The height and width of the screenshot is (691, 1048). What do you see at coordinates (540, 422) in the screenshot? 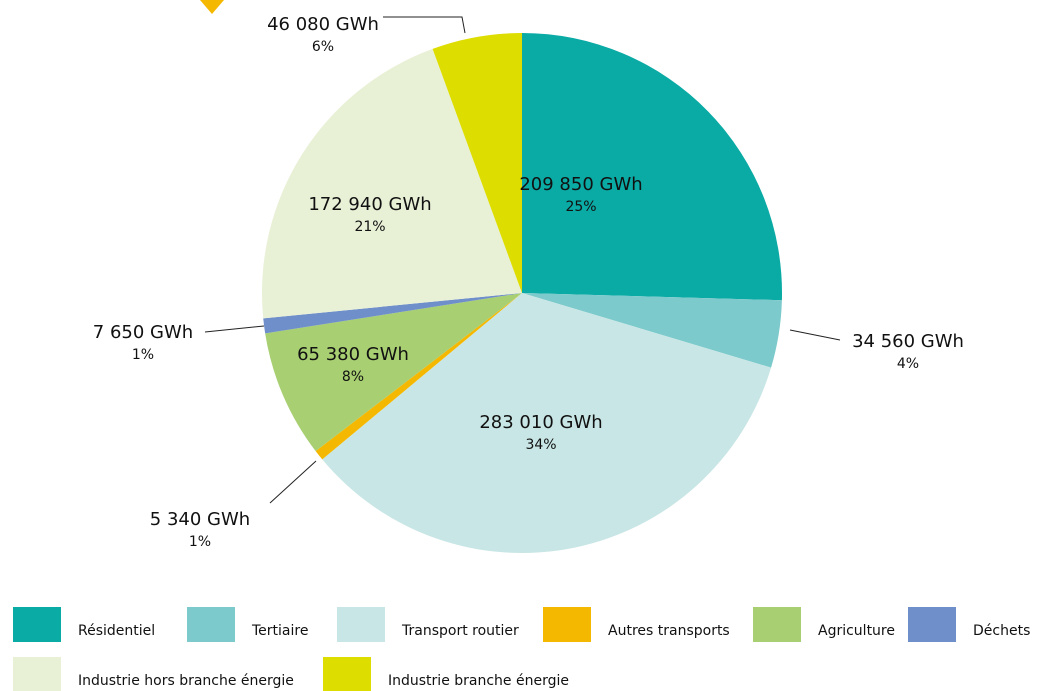
I see `value-label: 283 010 GWh` at bounding box center [540, 422].